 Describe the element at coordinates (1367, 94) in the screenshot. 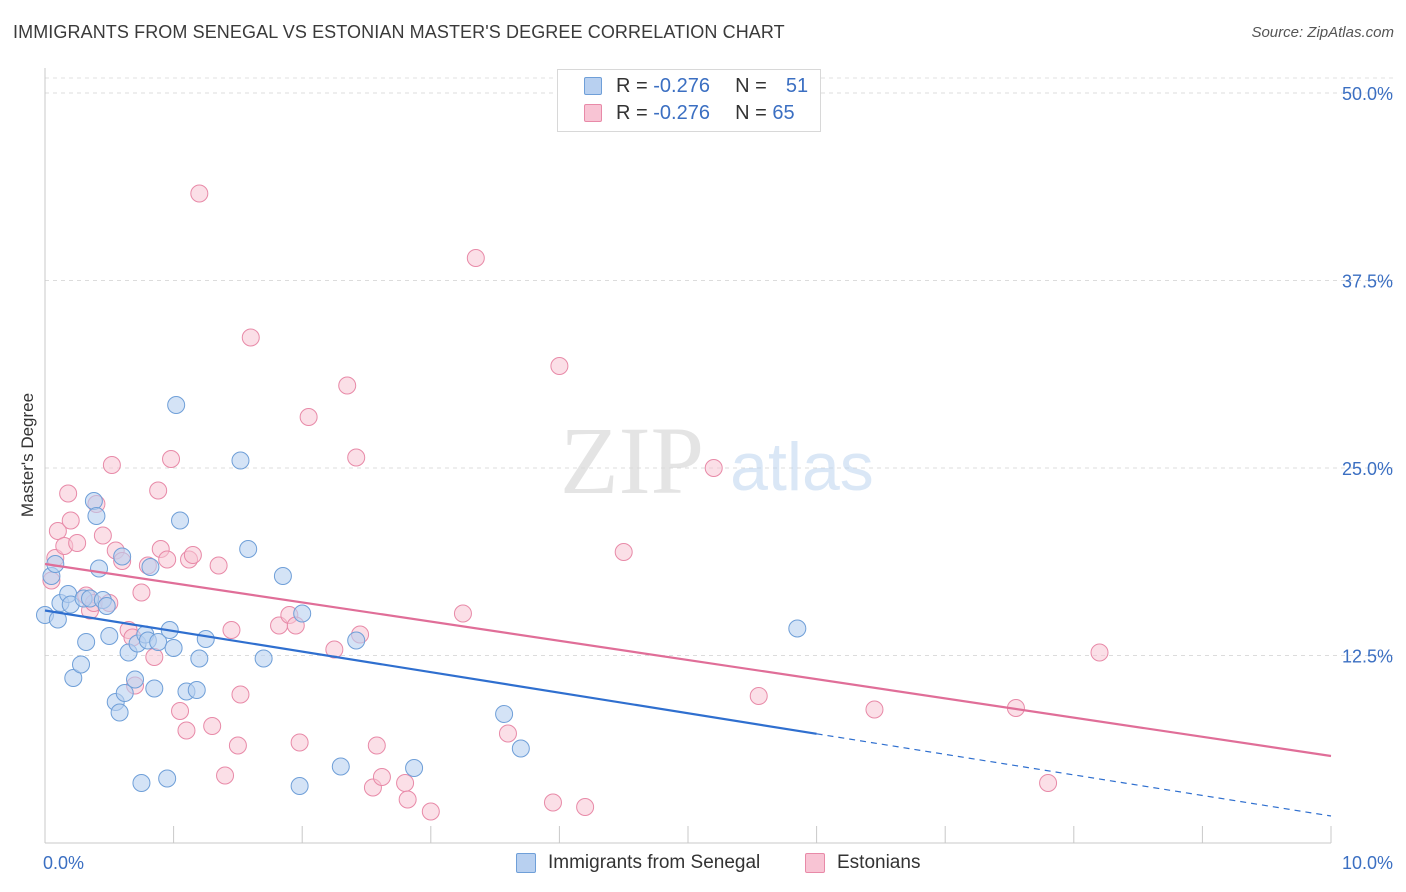

I see `y-tick-label: 50.0%` at that location.